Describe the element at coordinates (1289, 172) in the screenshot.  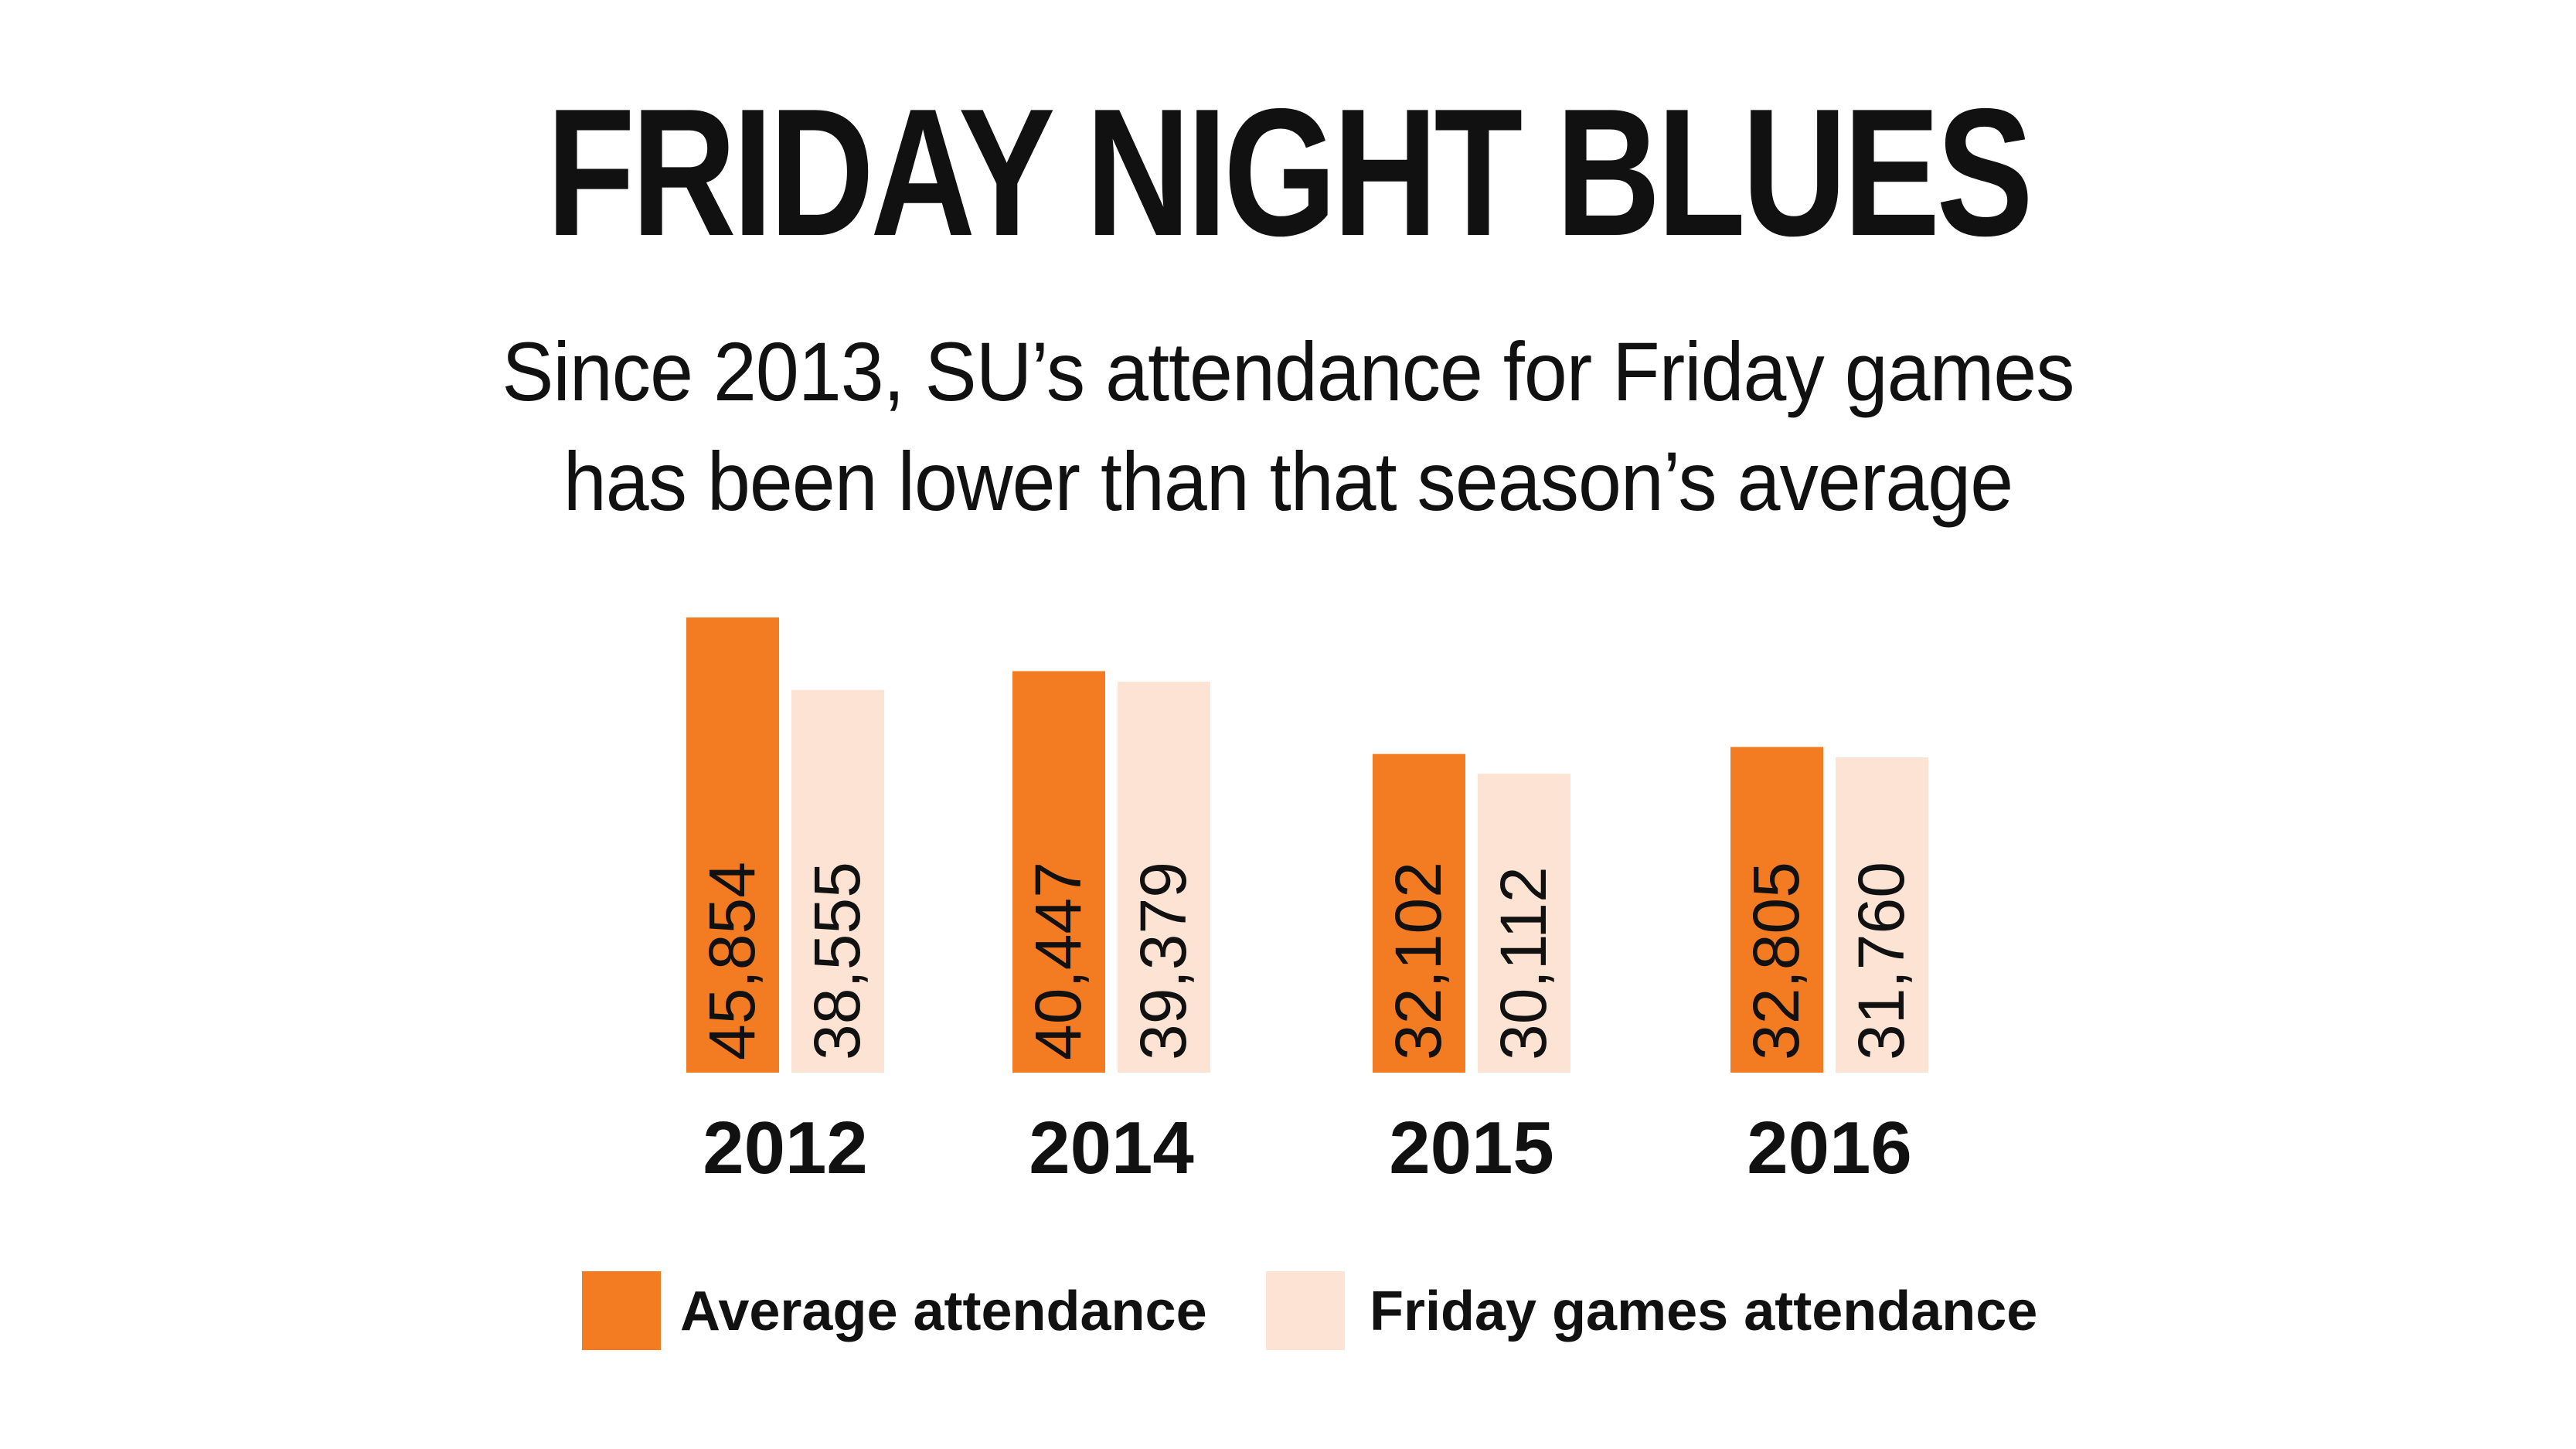
I see `chart-title: FRIDAY NIGHT BLUES` at that location.